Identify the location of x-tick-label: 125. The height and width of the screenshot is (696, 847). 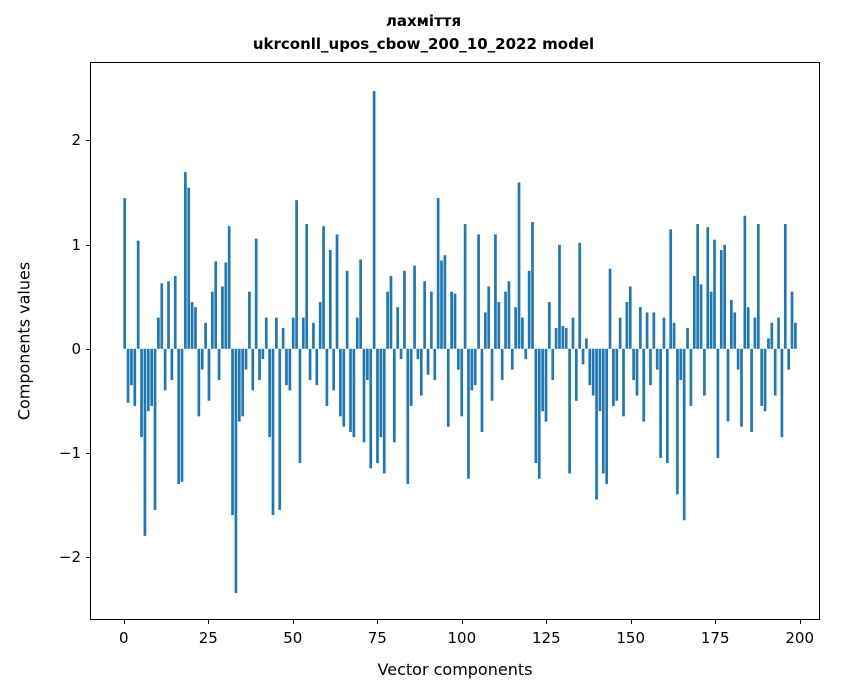
(546, 638).